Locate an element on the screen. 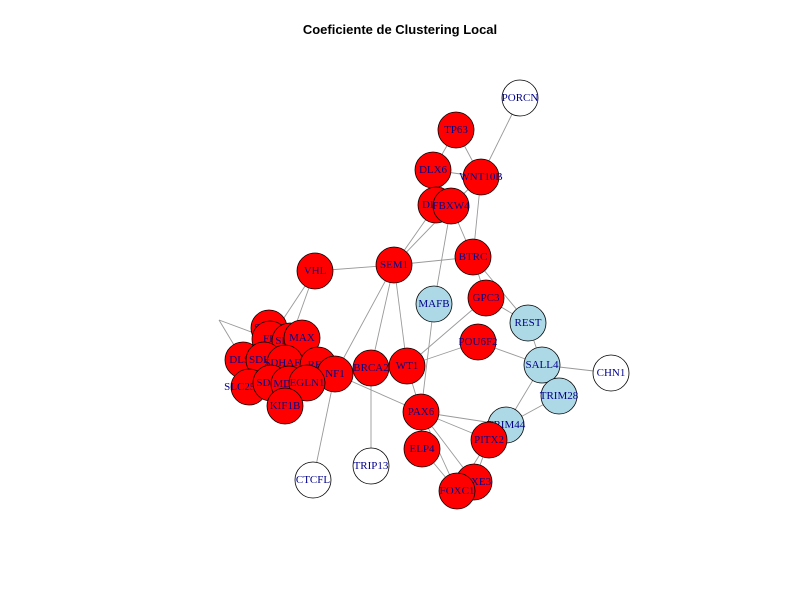  node-label: TRIM28 is located at coordinates (559, 396).